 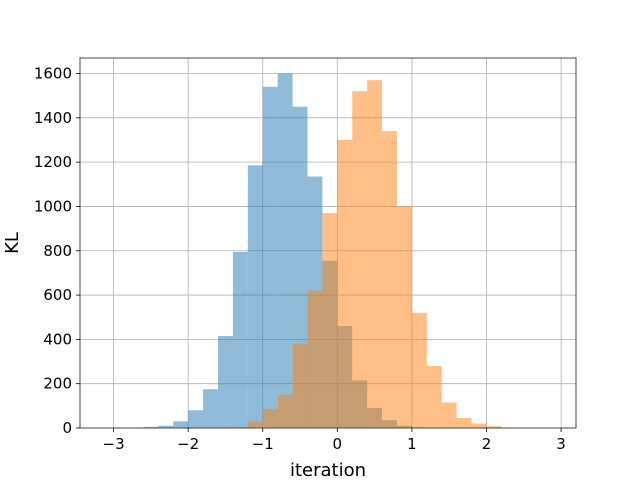 I want to click on y-tick-label: 600, so click(x=57, y=295).